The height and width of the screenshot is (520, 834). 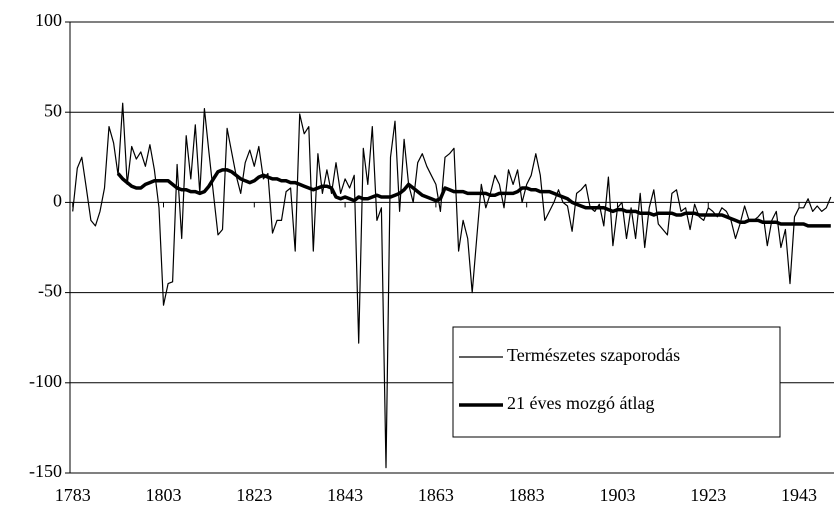 I want to click on y-tick-label: 50, so click(x=53, y=110).